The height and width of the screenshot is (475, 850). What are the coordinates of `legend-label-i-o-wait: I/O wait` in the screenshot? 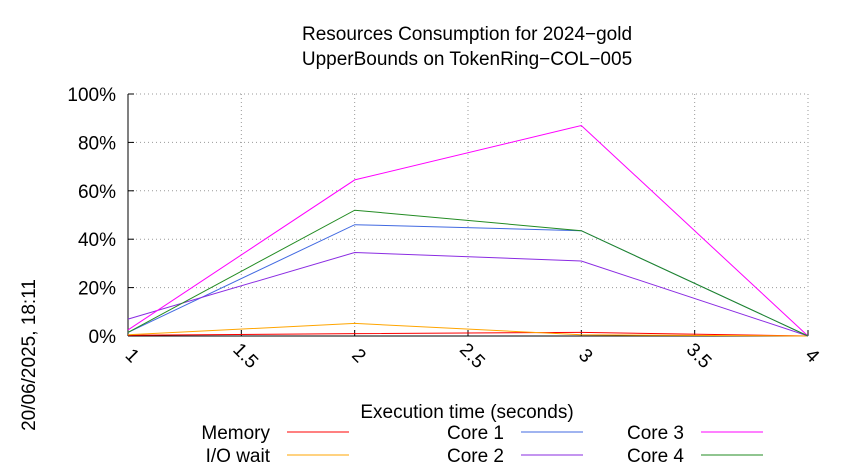 It's located at (238, 456).